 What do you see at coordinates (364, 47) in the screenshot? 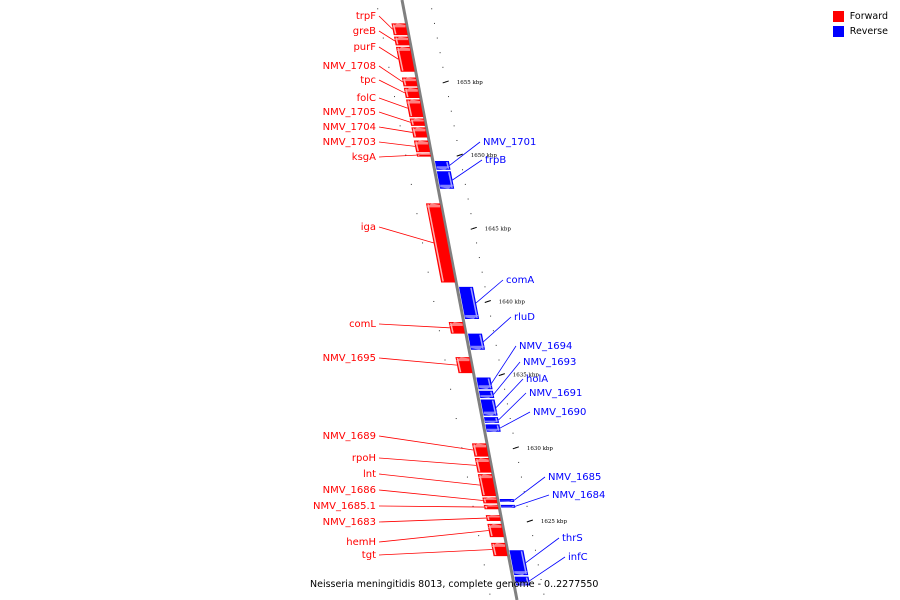
I see `gene-label: purF` at bounding box center [364, 47].